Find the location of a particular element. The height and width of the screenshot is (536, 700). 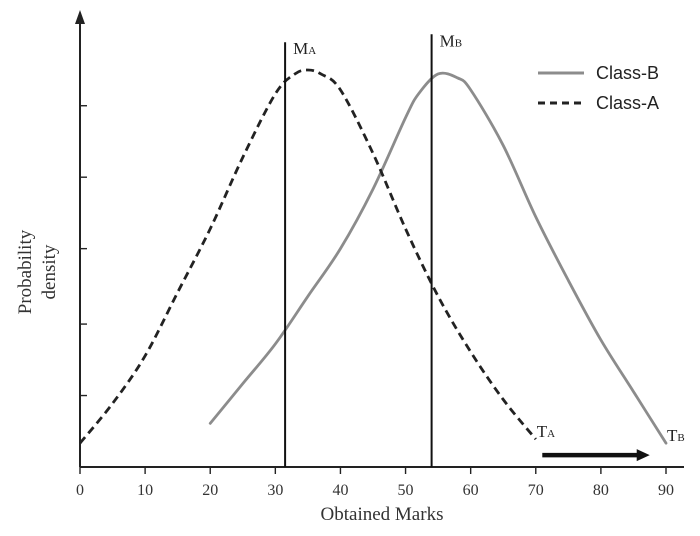

threshold-label-a: TA is located at coordinates (546, 431).